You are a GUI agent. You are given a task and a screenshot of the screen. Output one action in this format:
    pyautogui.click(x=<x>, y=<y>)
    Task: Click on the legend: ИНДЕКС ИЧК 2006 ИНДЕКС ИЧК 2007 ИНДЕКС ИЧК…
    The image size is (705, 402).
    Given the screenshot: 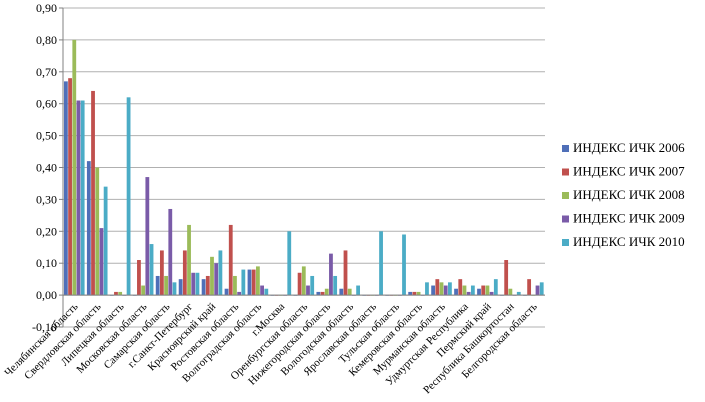 What is the action you would take?
    pyautogui.click(x=623, y=194)
    